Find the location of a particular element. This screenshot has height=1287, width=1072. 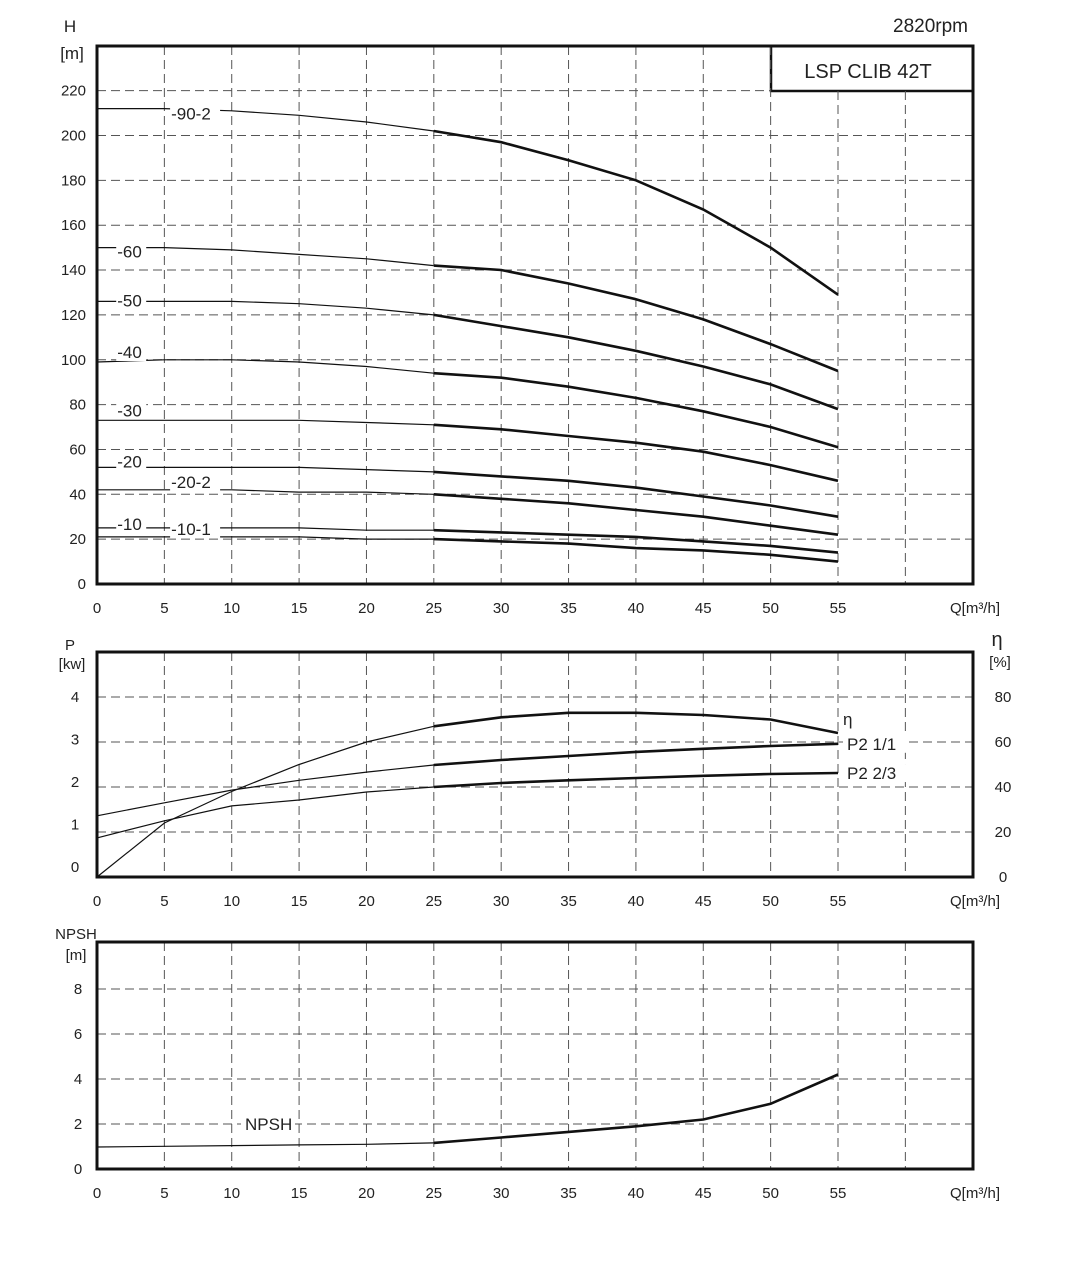

head-20-2-curve-thin is located at coordinates (265, 492).